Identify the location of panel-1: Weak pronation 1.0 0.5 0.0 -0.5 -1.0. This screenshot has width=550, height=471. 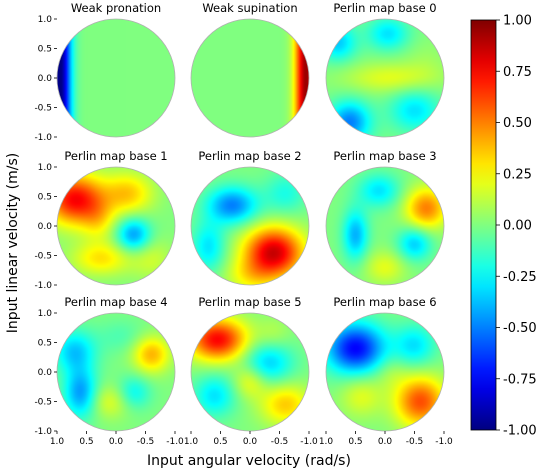
(105, 72).